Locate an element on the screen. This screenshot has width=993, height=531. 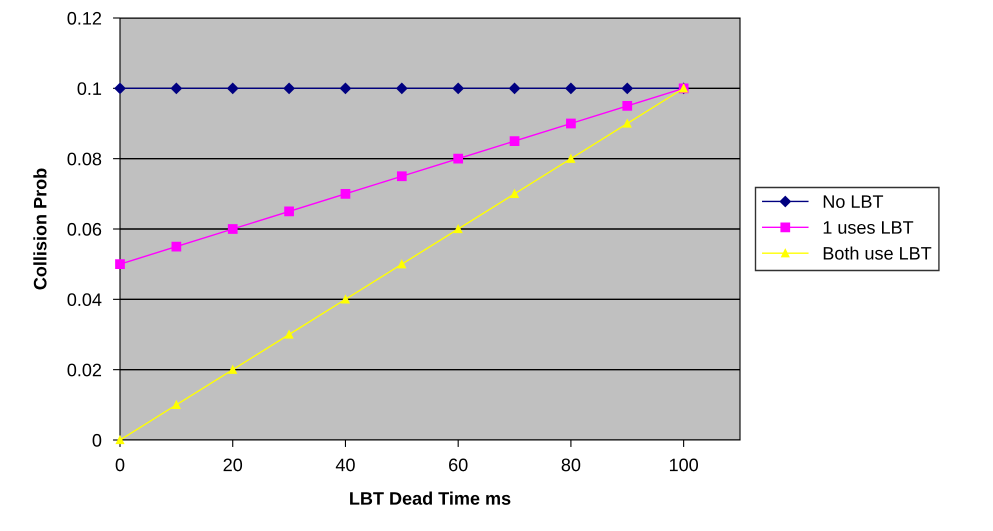
y-tick-label: 0.1 is located at coordinates (90, 89).